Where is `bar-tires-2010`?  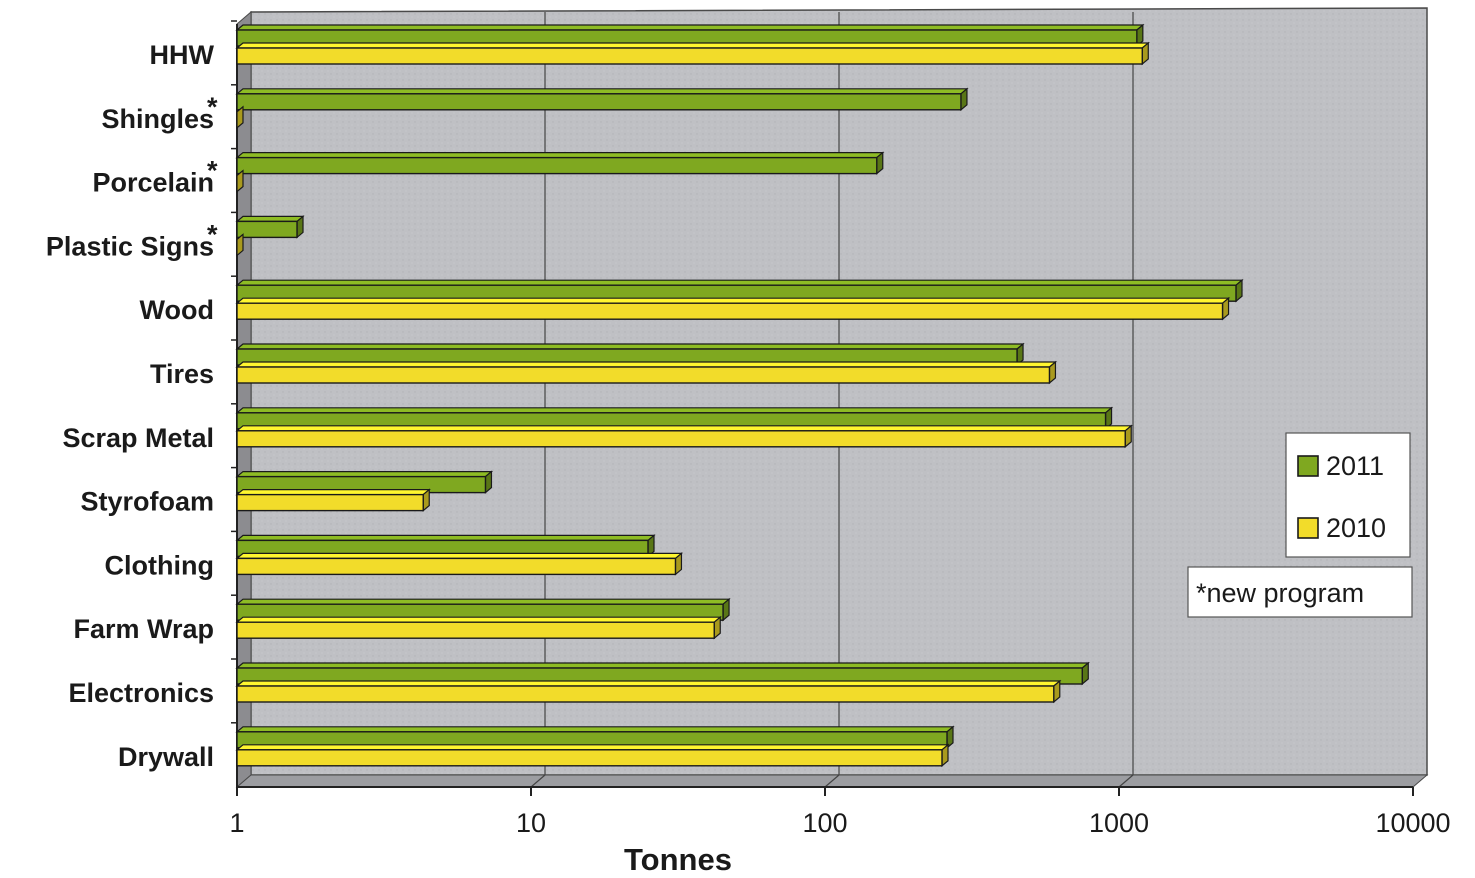
bar-tires-2010 is located at coordinates (646, 372).